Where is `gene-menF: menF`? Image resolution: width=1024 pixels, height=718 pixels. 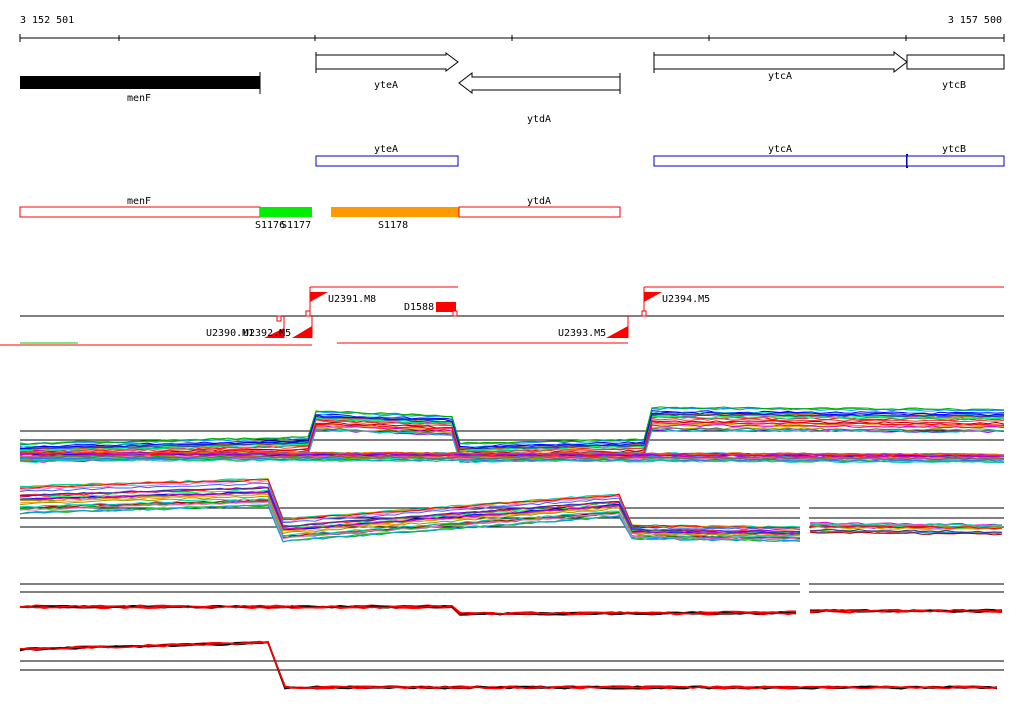 gene-menF: menF is located at coordinates (140, 88).